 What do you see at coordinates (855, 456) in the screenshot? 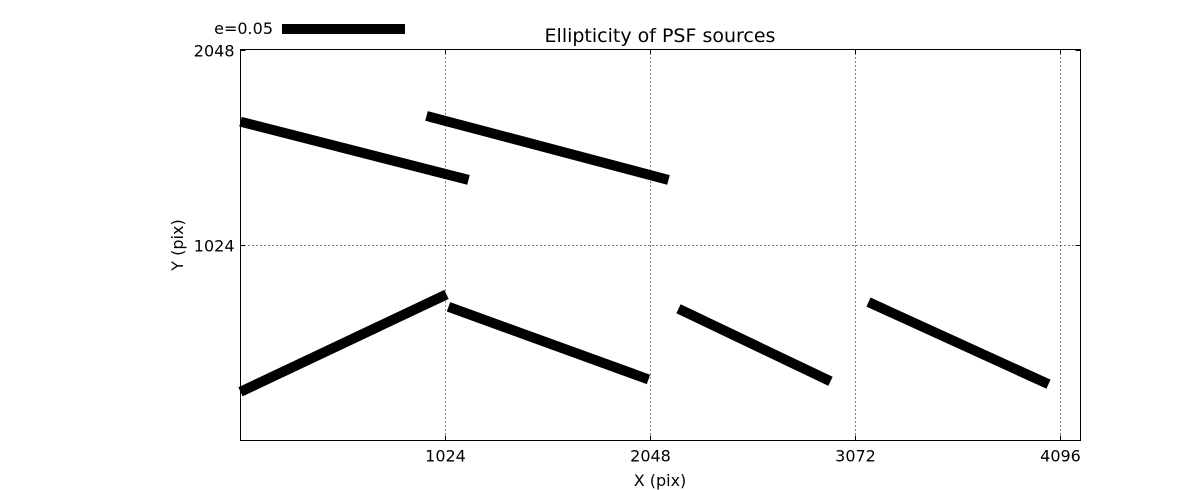
I see `x-tick-label: 3072` at bounding box center [855, 456].